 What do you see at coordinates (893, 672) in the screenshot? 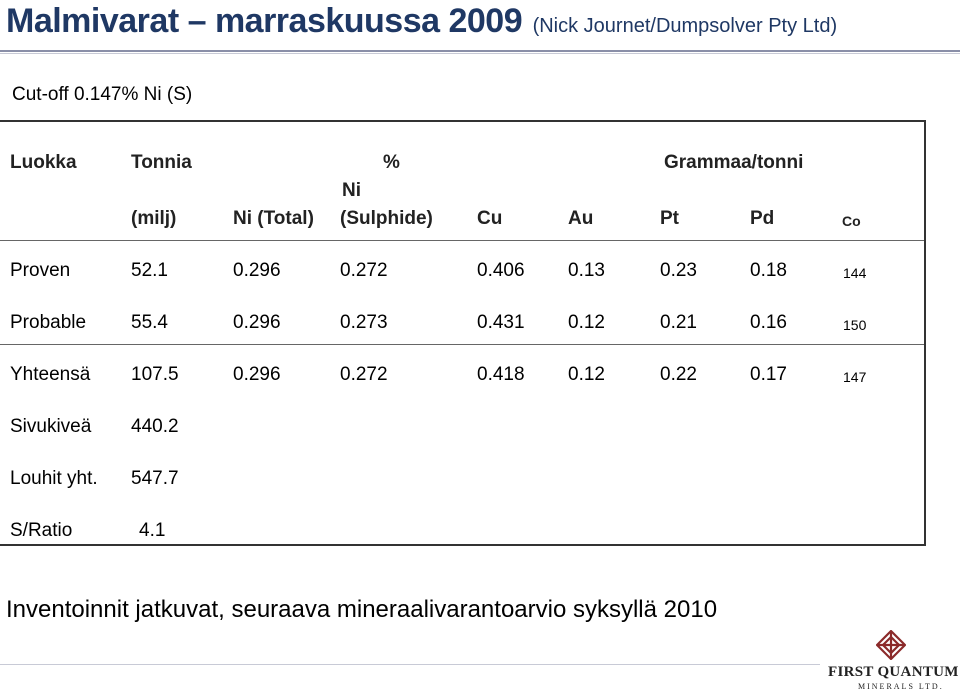
I see `logo-name: FIRST QUANTUM` at bounding box center [893, 672].